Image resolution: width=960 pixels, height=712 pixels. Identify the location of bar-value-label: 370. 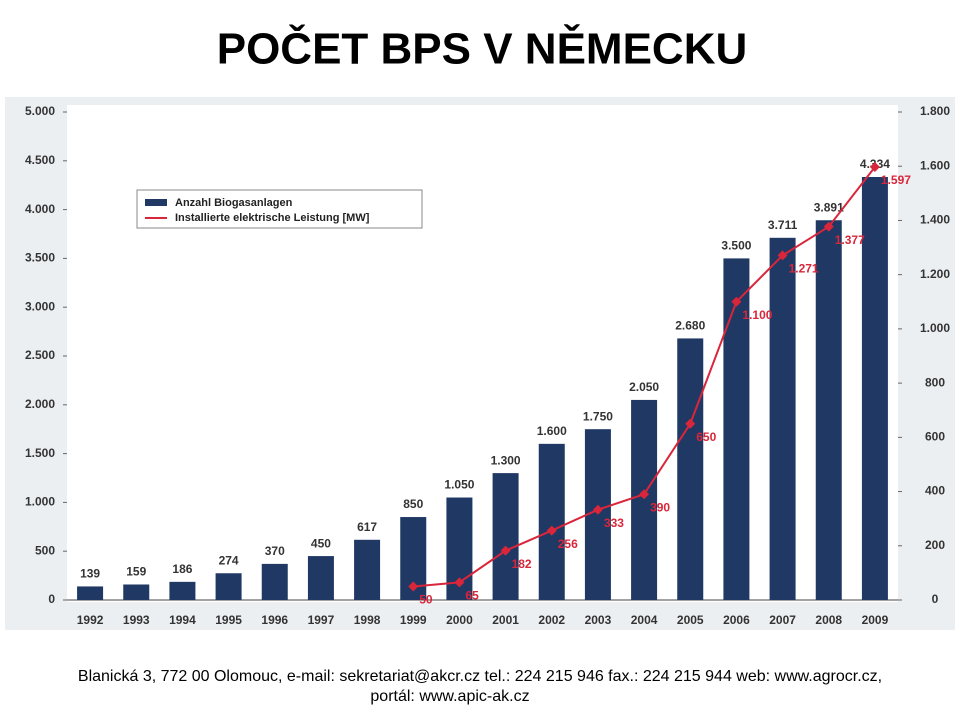
(275, 551).